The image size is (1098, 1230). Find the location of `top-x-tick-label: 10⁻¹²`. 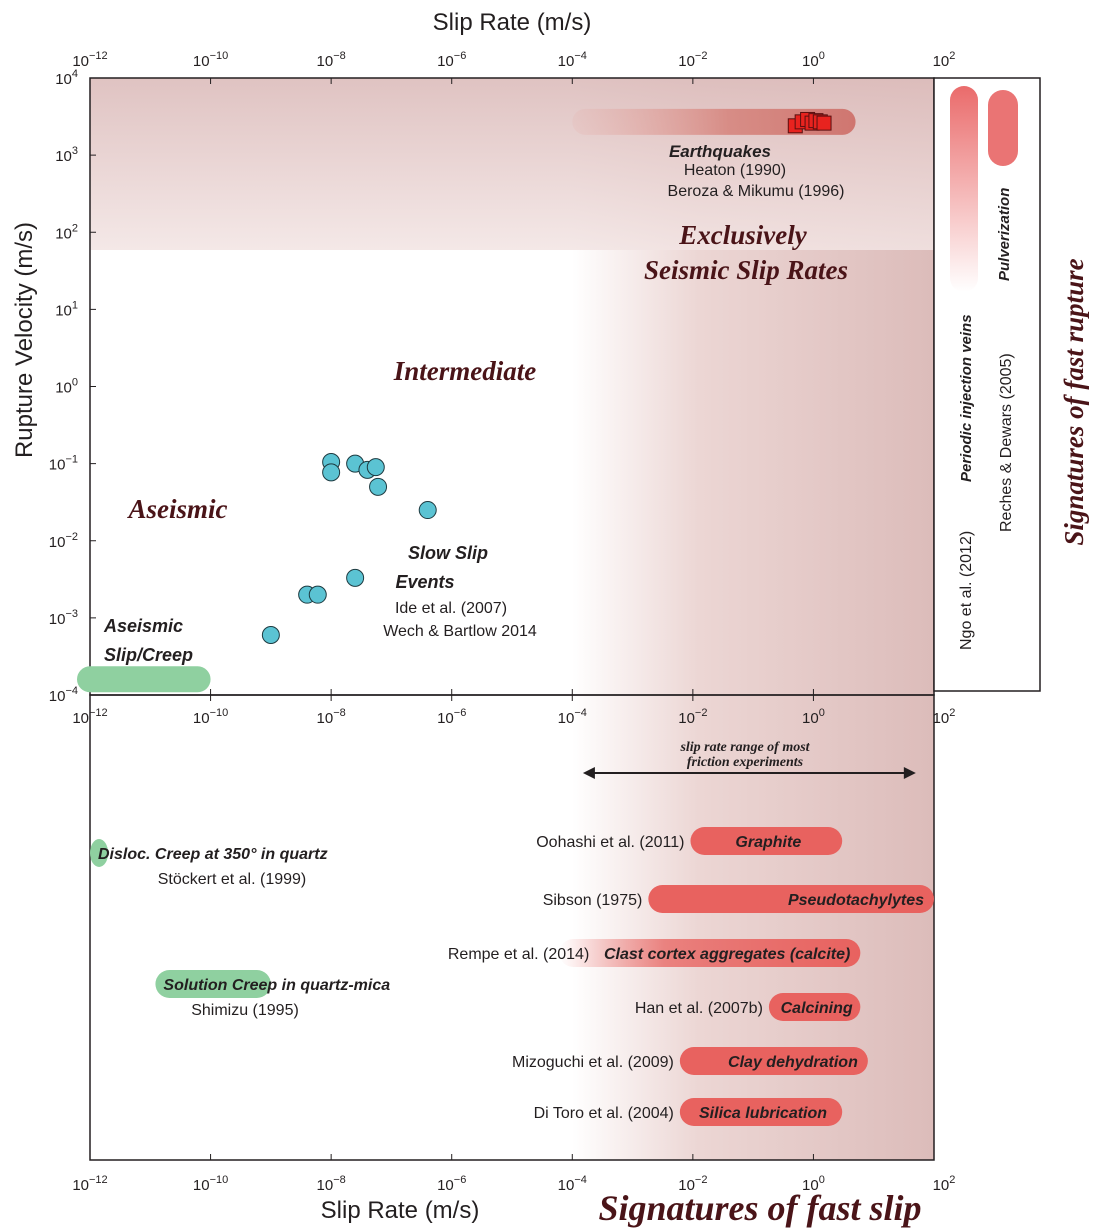

top-x-tick-label: 10⁻¹² is located at coordinates (89, 60).